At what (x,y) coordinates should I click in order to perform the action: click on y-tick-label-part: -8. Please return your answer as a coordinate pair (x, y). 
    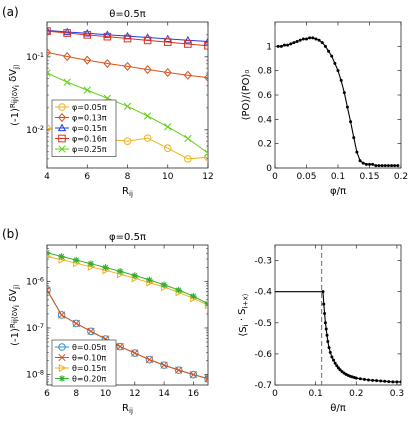
    Looking at the image, I should click on (41, 373).